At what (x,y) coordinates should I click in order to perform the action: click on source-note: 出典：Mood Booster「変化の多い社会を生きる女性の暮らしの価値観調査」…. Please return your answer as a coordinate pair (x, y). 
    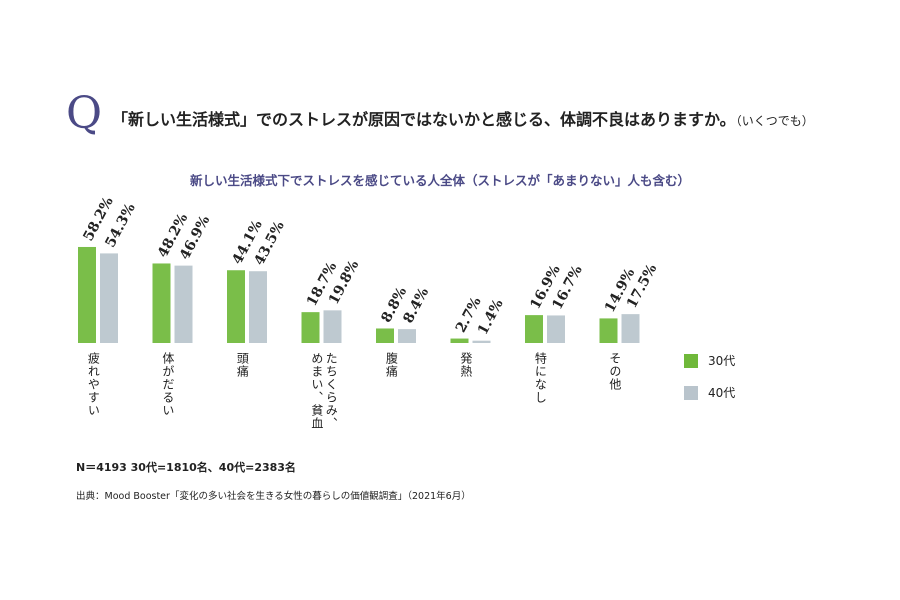
    Looking at the image, I should click on (273, 496).